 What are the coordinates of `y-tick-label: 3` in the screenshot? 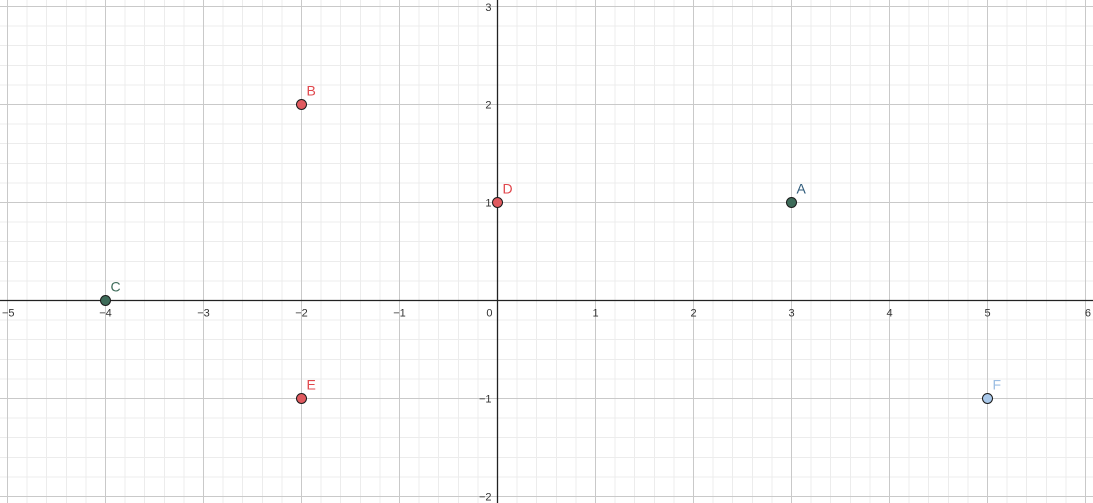 It's located at (488, 8).